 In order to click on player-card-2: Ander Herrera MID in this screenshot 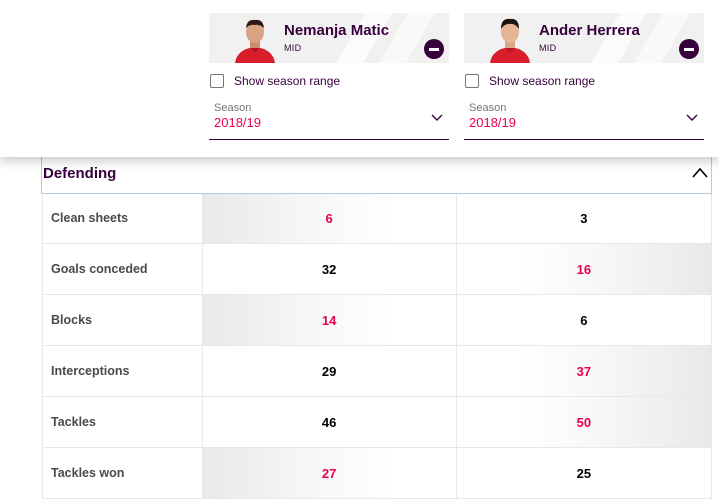, I will do `click(584, 38)`.